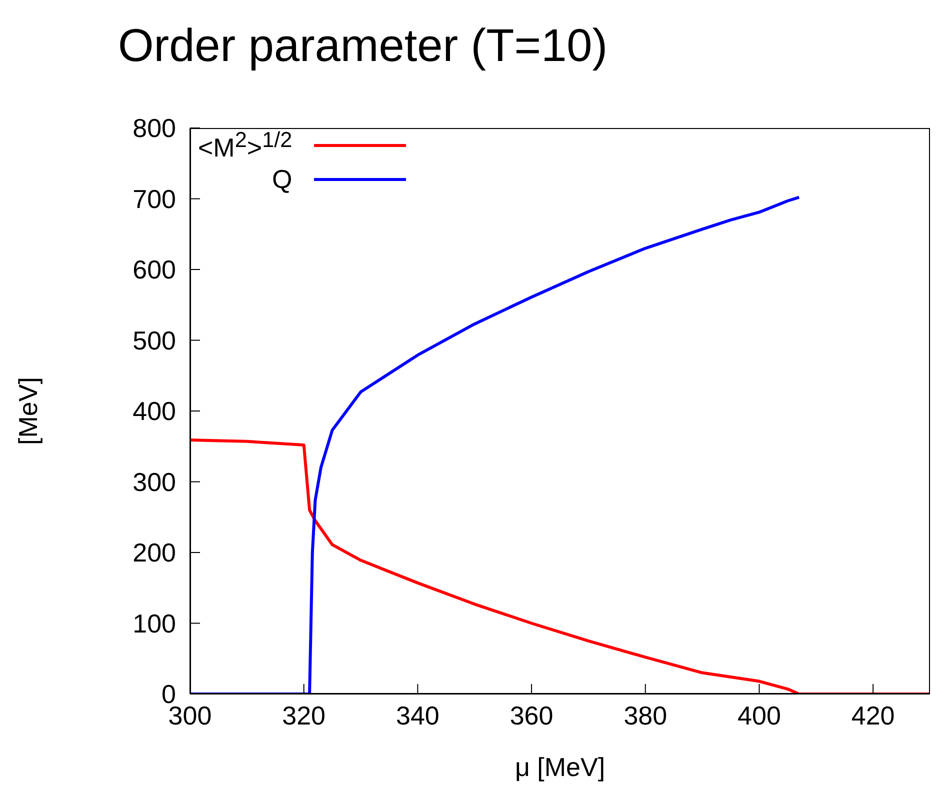  I want to click on y-tick-label: 800, so click(154, 128).